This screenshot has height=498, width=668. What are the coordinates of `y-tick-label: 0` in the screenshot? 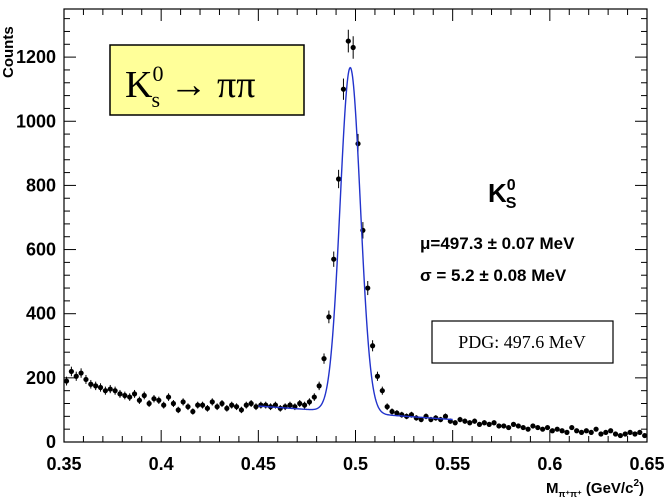 It's located at (51, 442).